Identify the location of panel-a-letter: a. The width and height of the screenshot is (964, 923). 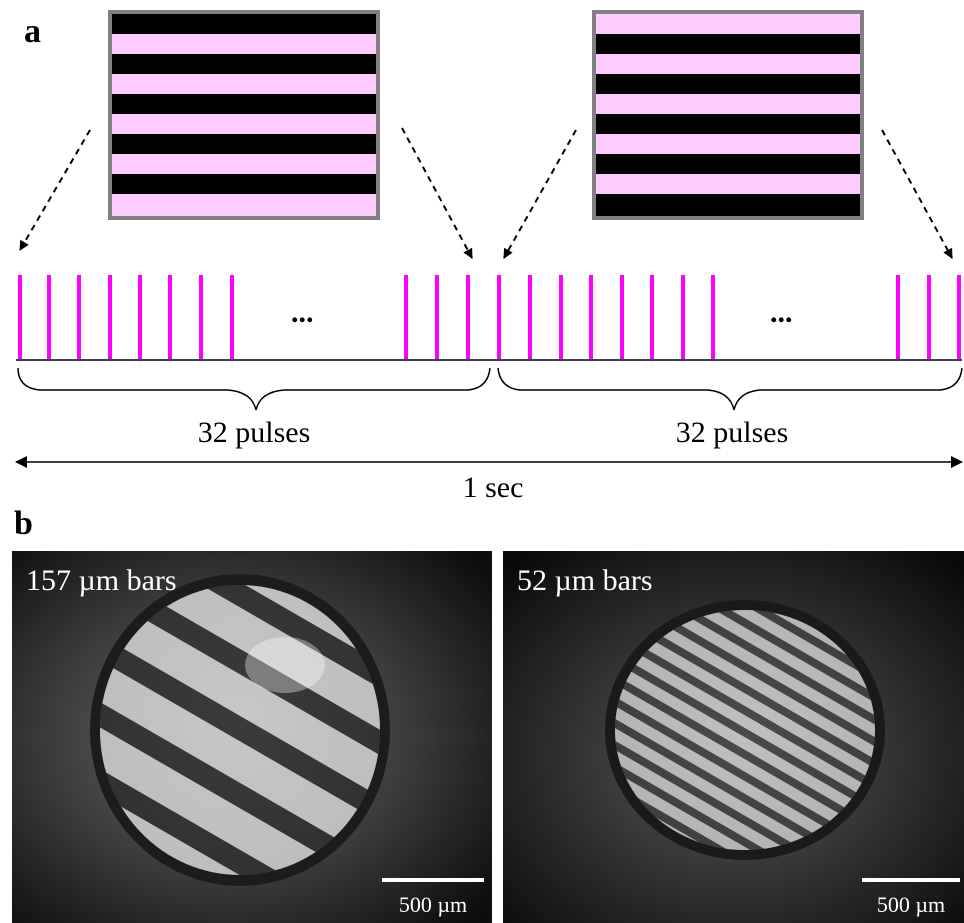
(32, 31).